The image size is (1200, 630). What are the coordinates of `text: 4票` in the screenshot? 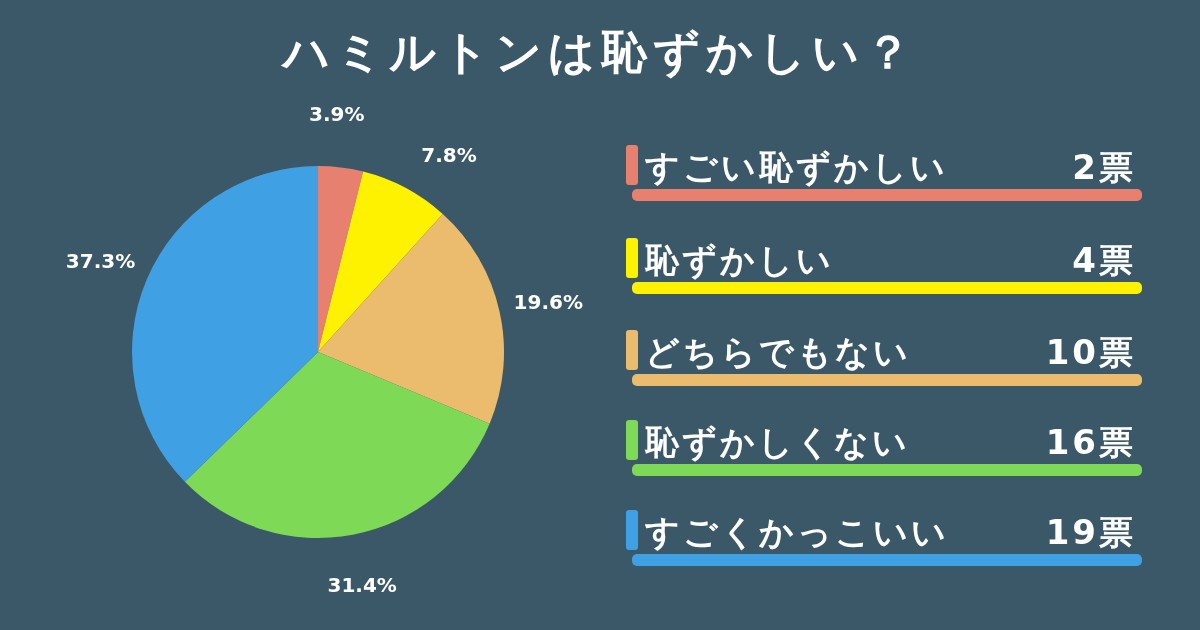 It's located at (1104, 260).